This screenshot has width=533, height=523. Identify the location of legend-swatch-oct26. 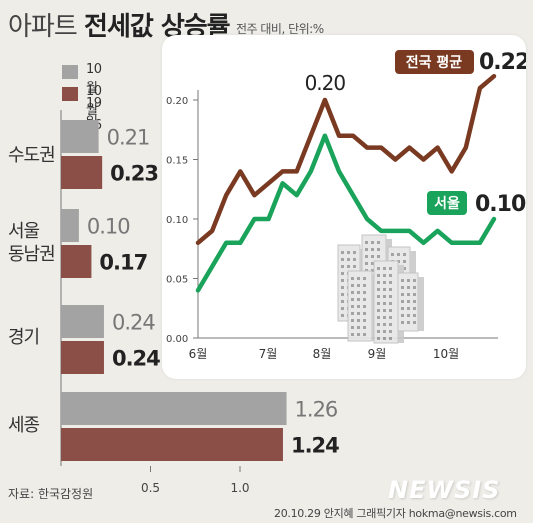
(70, 94).